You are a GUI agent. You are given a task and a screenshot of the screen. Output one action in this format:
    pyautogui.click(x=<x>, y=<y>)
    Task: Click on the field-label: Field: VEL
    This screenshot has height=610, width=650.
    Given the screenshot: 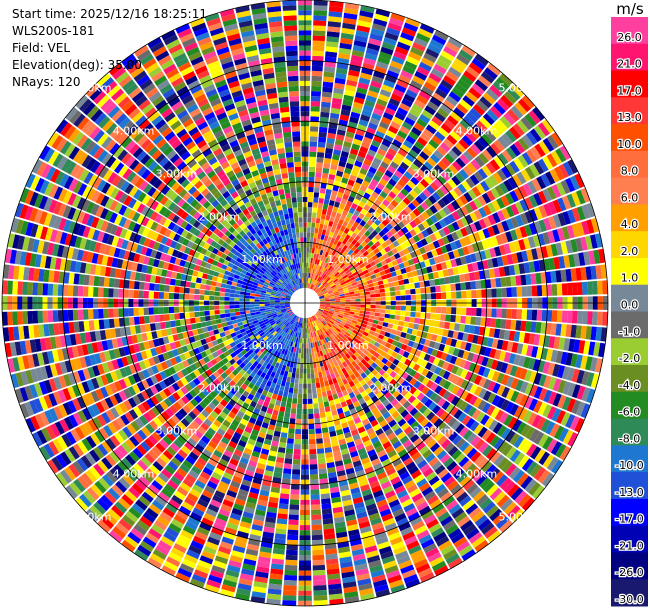 What is the action you would take?
    pyautogui.click(x=41, y=48)
    